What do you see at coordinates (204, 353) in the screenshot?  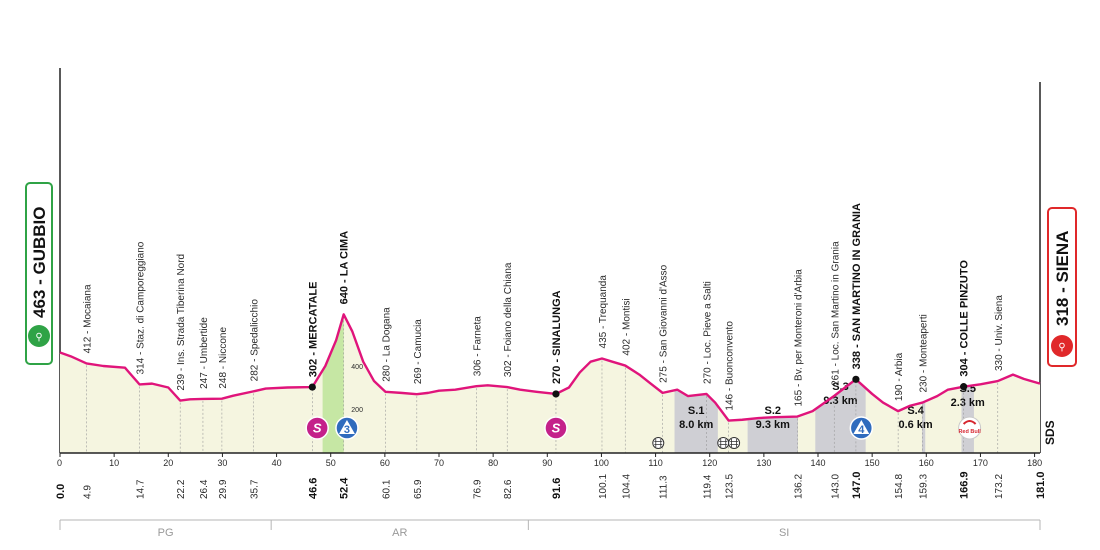 I see `waypoint-label-4: 247 - Umbertide` at bounding box center [204, 353].